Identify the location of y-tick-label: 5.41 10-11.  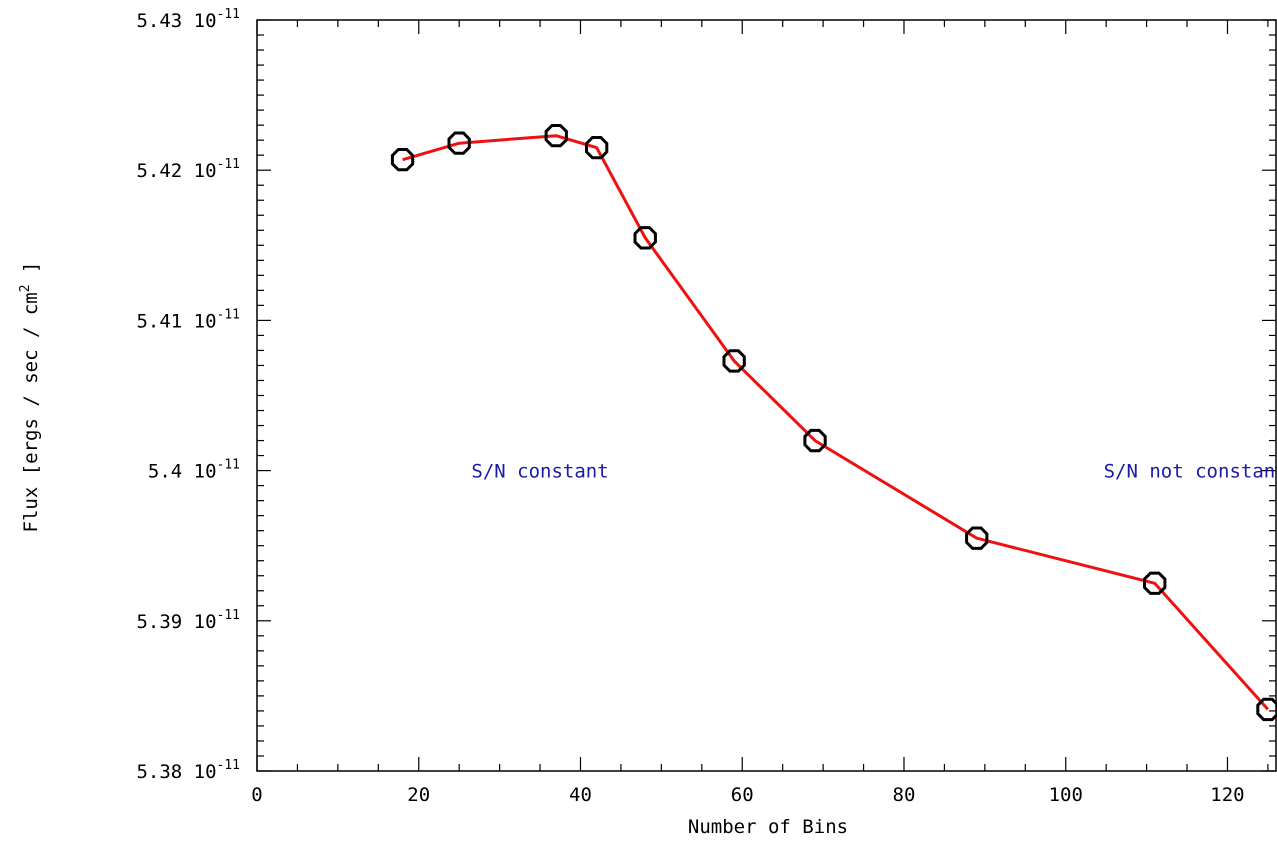
(188, 319).